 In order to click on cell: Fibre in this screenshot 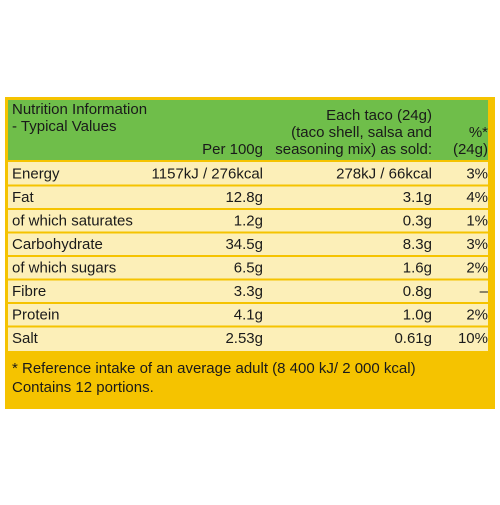, I will do `click(29, 291)`.